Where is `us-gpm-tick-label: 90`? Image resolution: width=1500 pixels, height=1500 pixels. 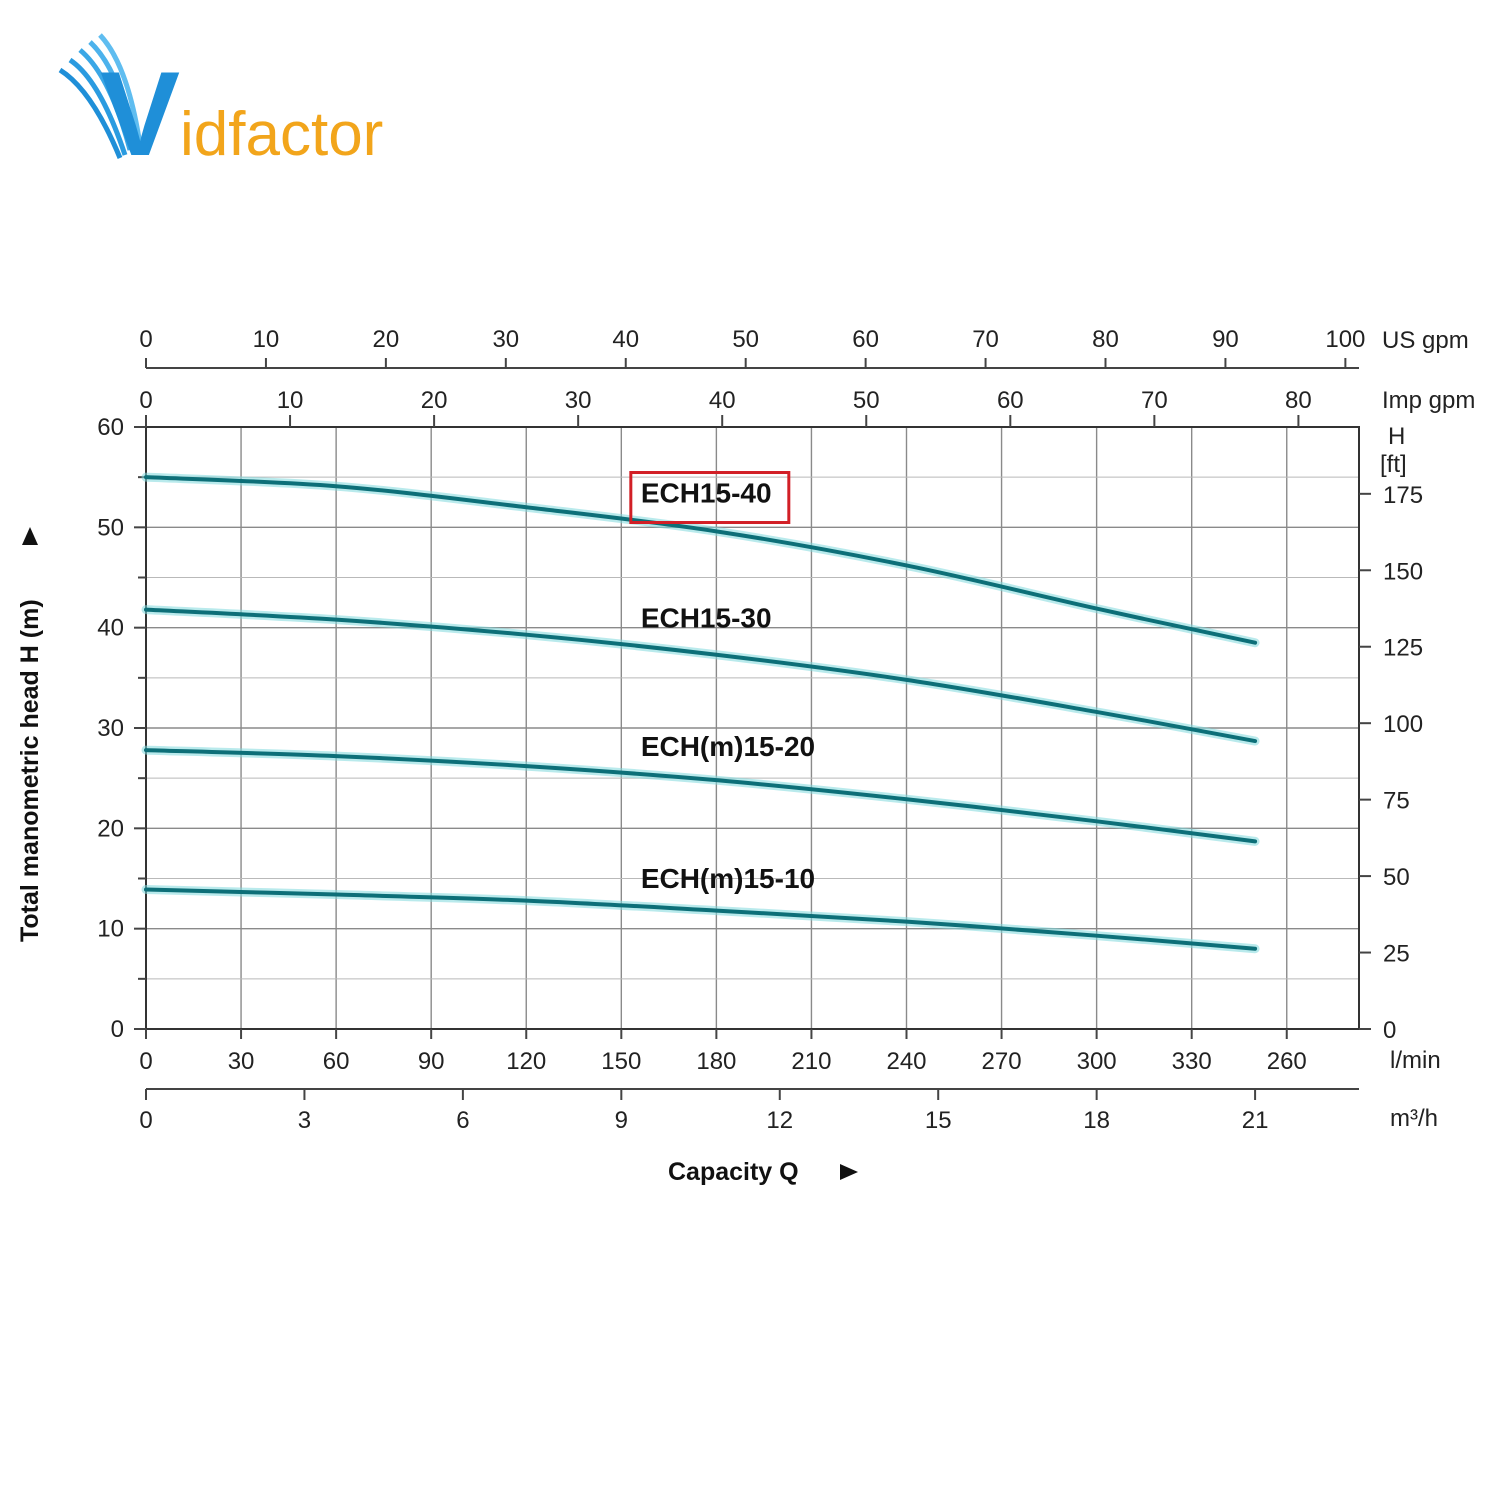 us-gpm-tick-label: 90 is located at coordinates (1225, 339).